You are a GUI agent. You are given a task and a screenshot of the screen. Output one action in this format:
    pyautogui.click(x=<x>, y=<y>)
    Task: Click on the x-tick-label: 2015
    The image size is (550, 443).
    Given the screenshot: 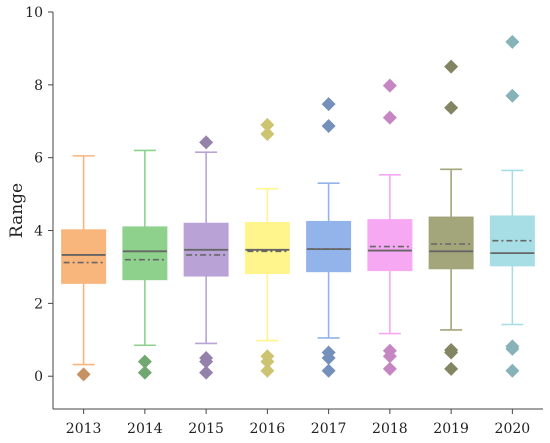 What is the action you would take?
    pyautogui.click(x=206, y=429)
    